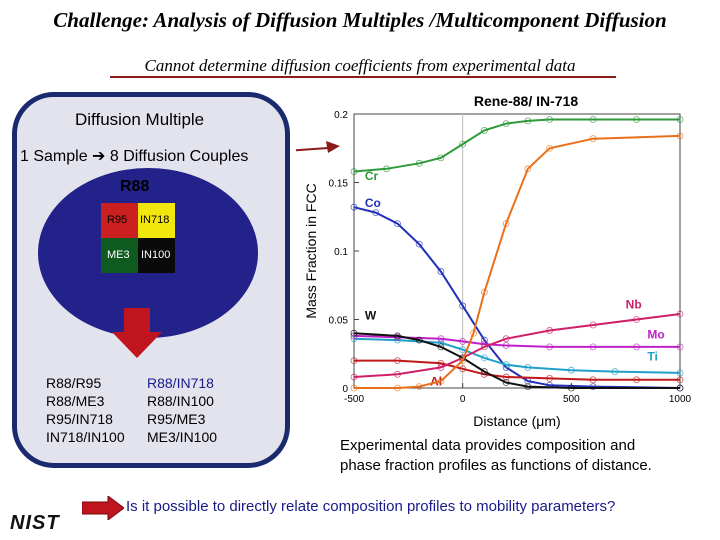 This screenshot has height=540, width=720. What do you see at coordinates (436, 381) in the screenshot?
I see `series-label-al: Al` at bounding box center [436, 381].